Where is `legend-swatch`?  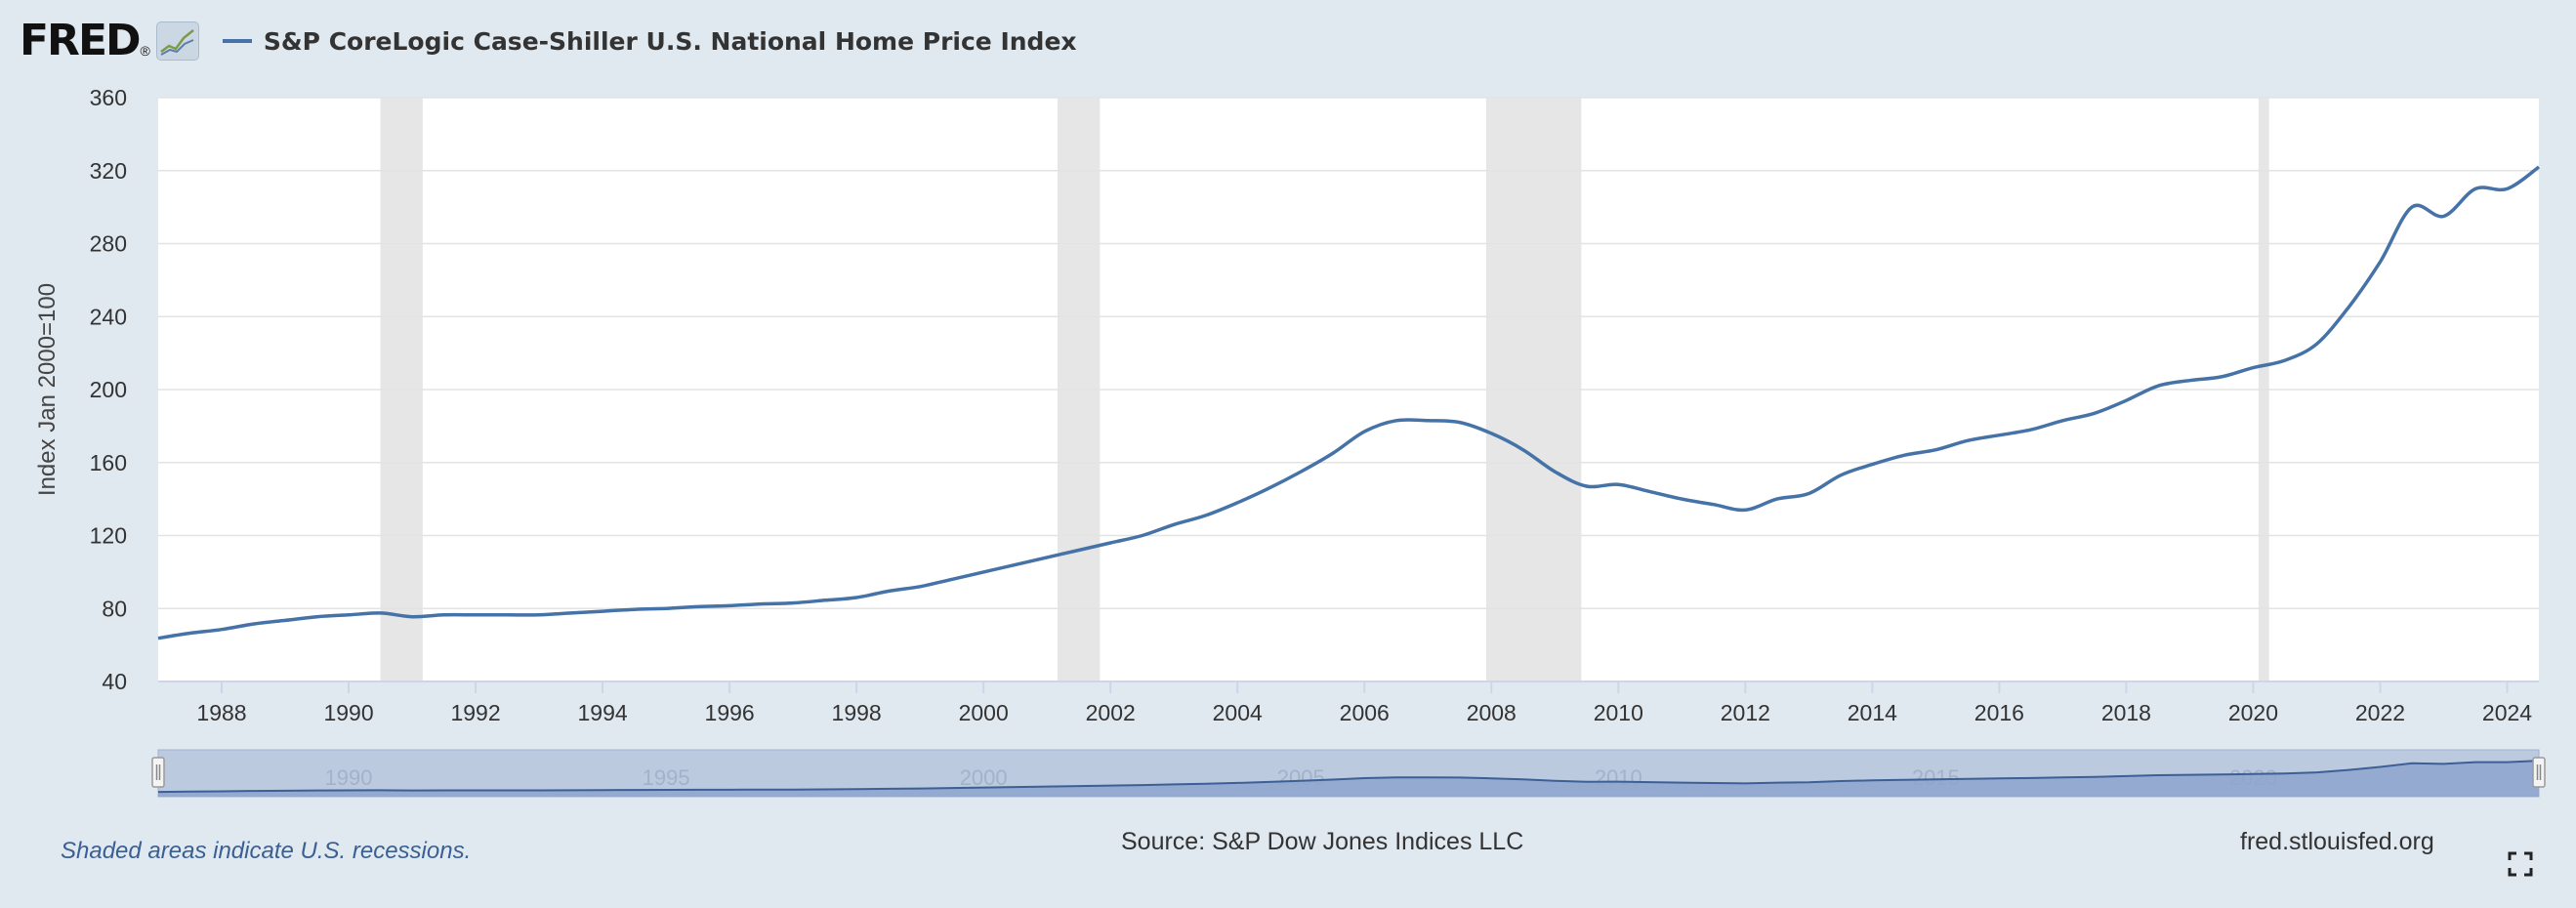 legend-swatch is located at coordinates (237, 41).